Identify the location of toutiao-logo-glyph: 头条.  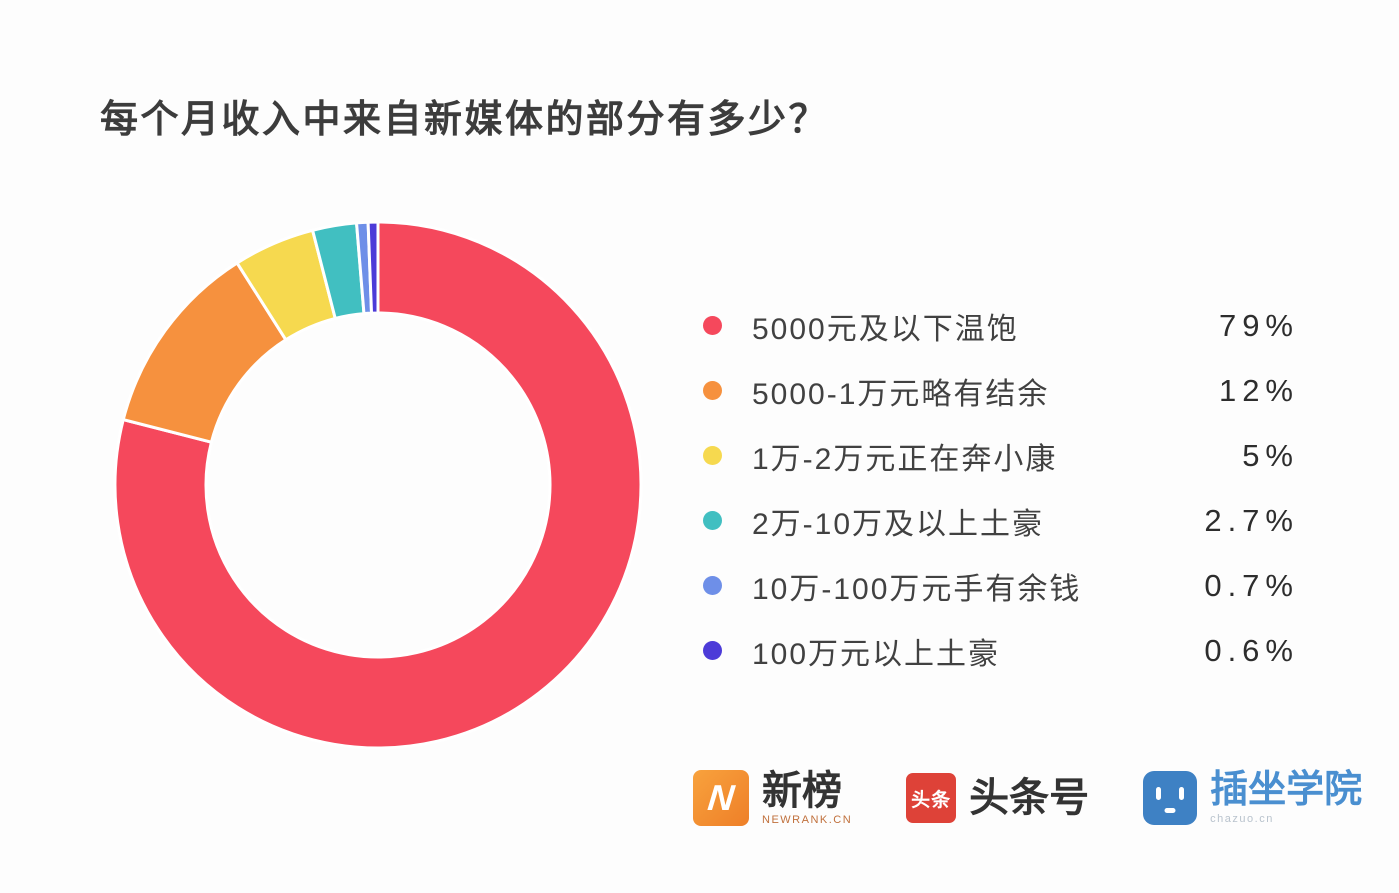
(931, 800).